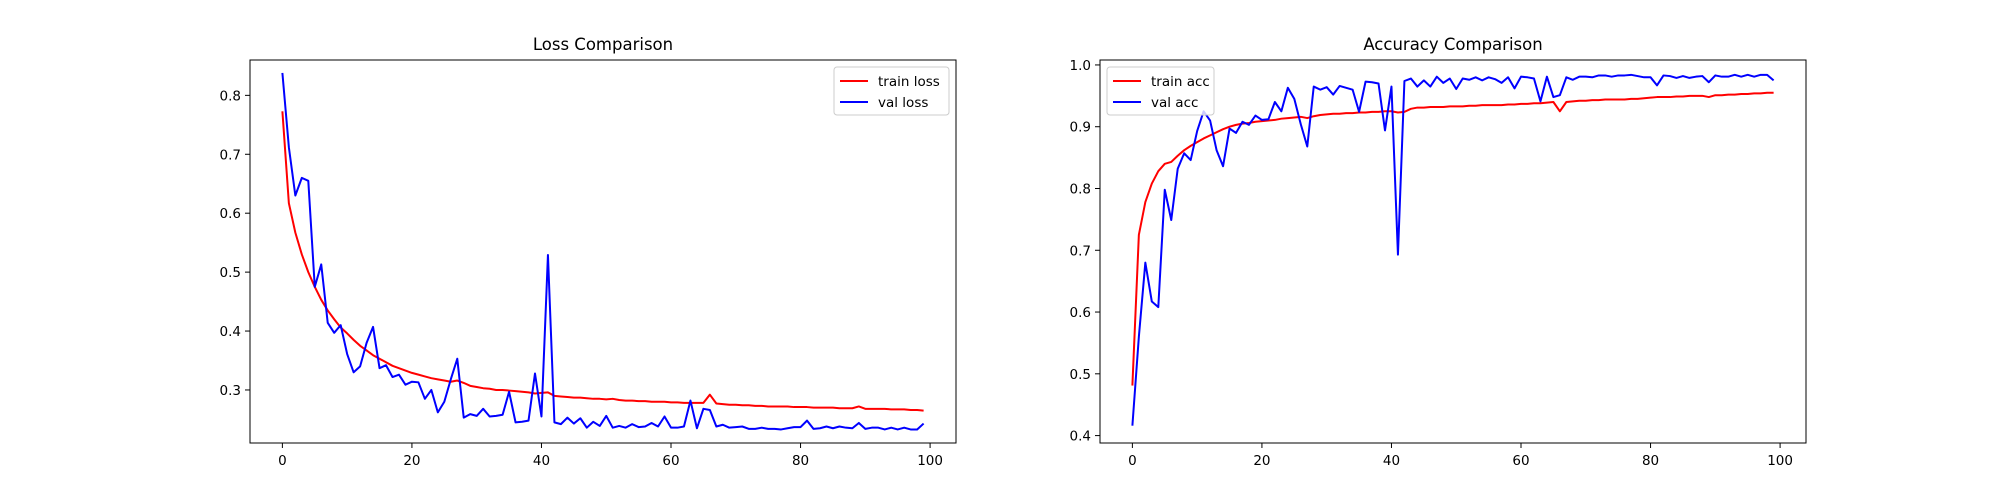  Describe the element at coordinates (1160, 91) in the screenshot. I see `legend: train acc val acc` at that location.